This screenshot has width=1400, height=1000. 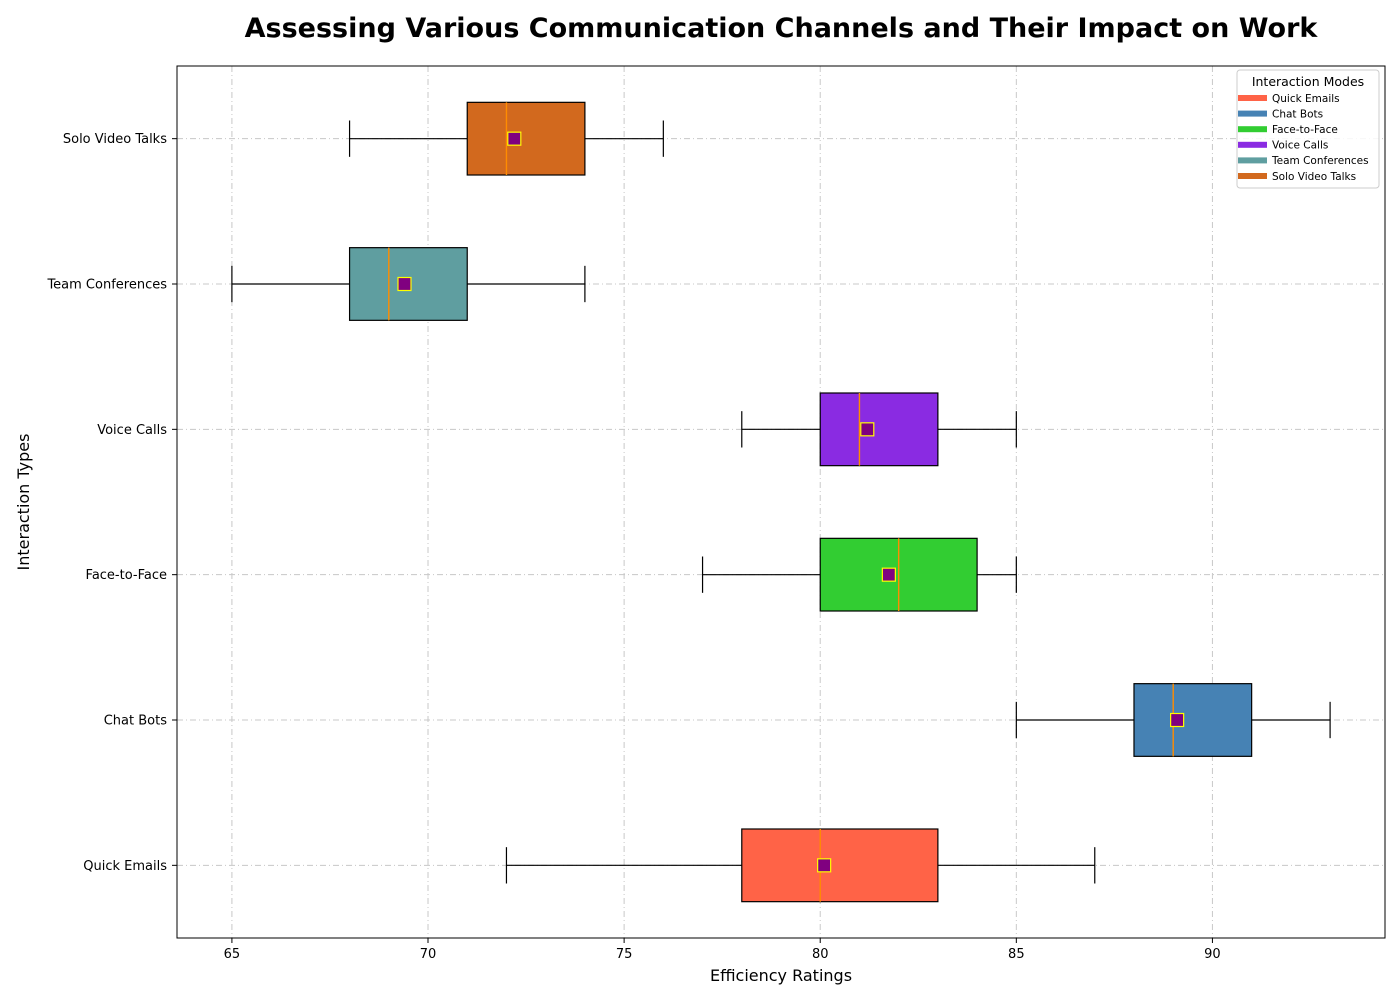 I want to click on box-quick-emails, so click(x=800, y=865).